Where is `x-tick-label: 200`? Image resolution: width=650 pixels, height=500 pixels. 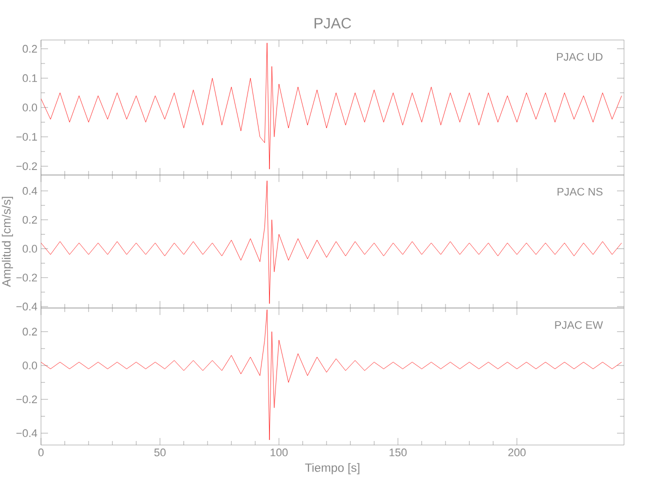 x-tick-label: 200 is located at coordinates (517, 452).